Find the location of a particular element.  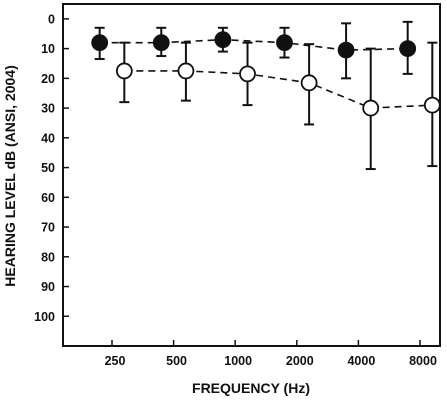

y-tick-label: 70 is located at coordinates (48, 228).